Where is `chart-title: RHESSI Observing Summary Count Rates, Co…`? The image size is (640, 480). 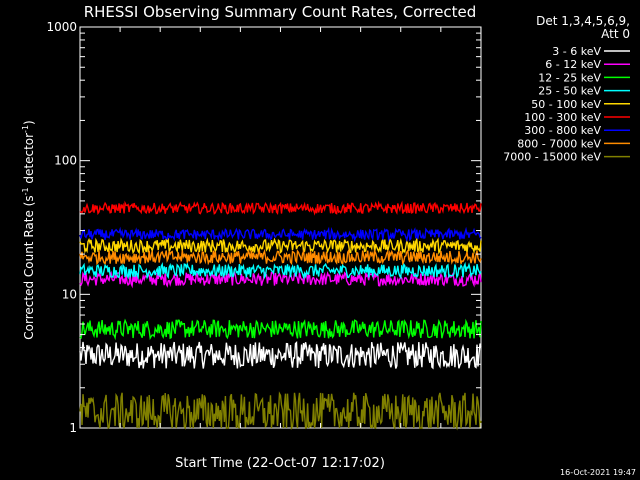 chart-title: RHESSI Observing Summary Count Rates, Co… is located at coordinates (280, 12).